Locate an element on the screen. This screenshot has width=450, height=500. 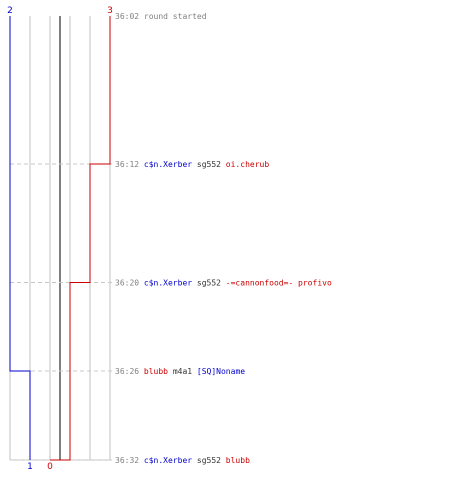
event-label: 36:02 round started is located at coordinates (161, 16).